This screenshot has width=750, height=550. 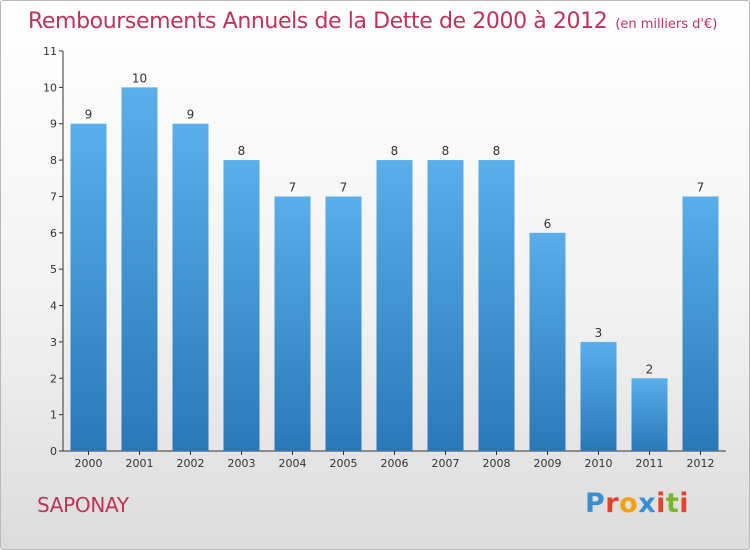 I want to click on logo-letter: x, so click(x=647, y=503).